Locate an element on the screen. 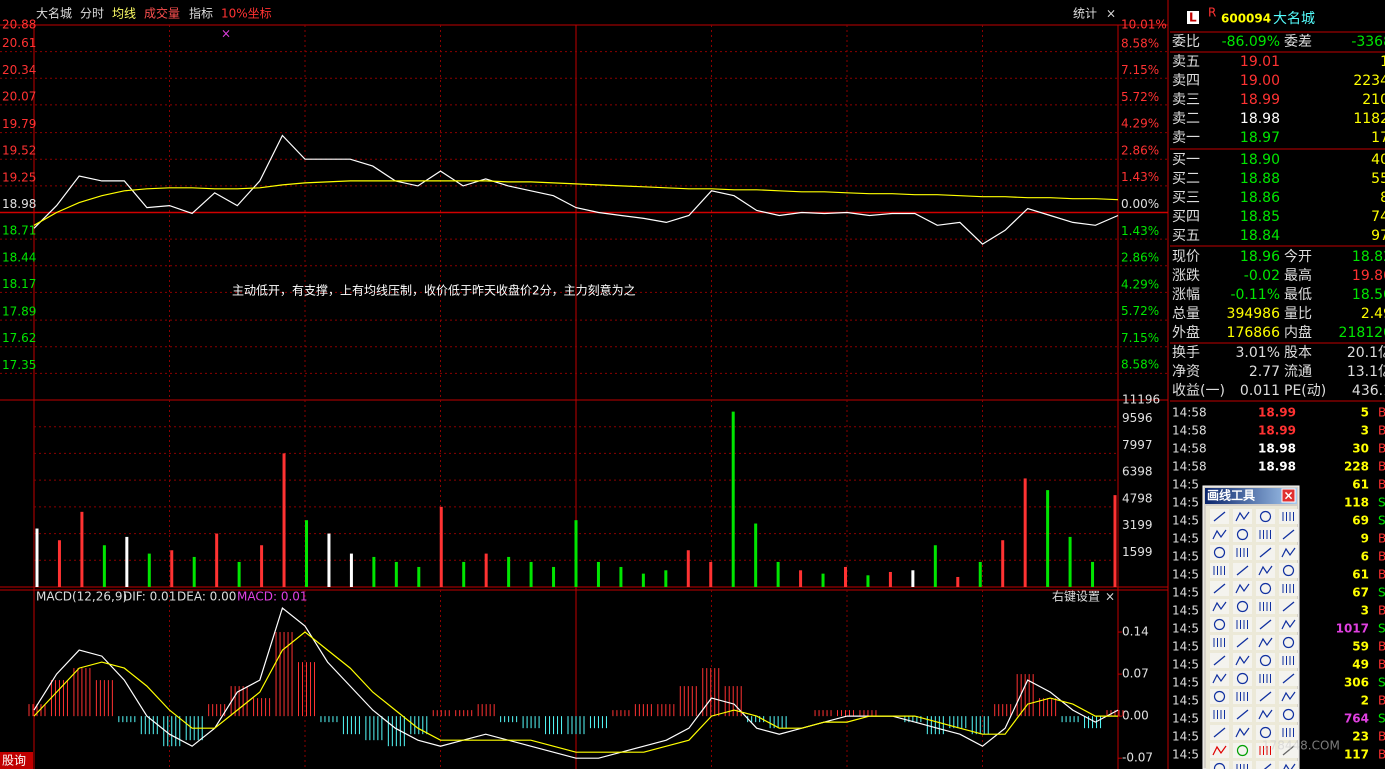  tab-label: 股询 is located at coordinates (14, 761).